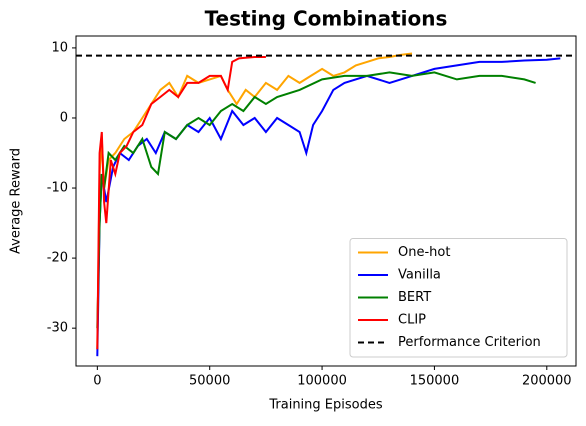 The height and width of the screenshot is (426, 586). Describe the element at coordinates (325, 405) in the screenshot. I see `x-axis-label: Training Episodes` at that location.